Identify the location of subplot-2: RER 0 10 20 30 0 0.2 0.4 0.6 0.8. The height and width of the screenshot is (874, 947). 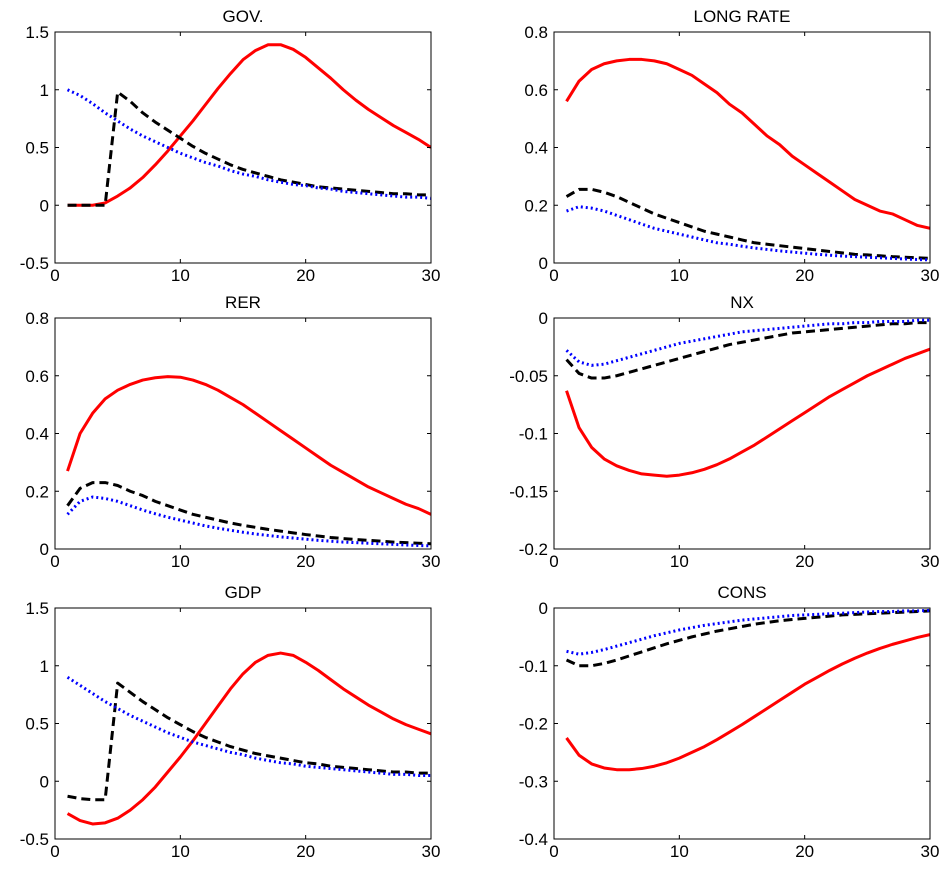
(232, 432).